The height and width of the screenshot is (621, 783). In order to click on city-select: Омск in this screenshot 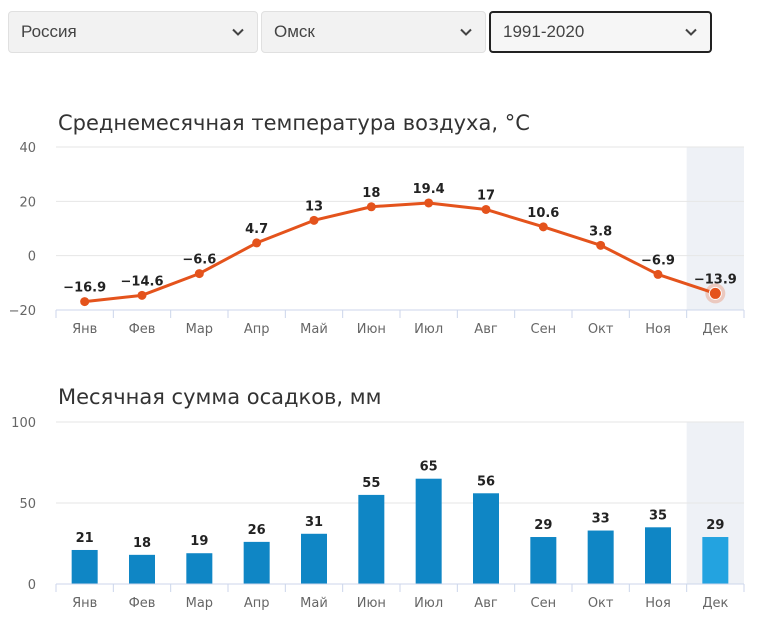, I will do `click(373, 32)`.